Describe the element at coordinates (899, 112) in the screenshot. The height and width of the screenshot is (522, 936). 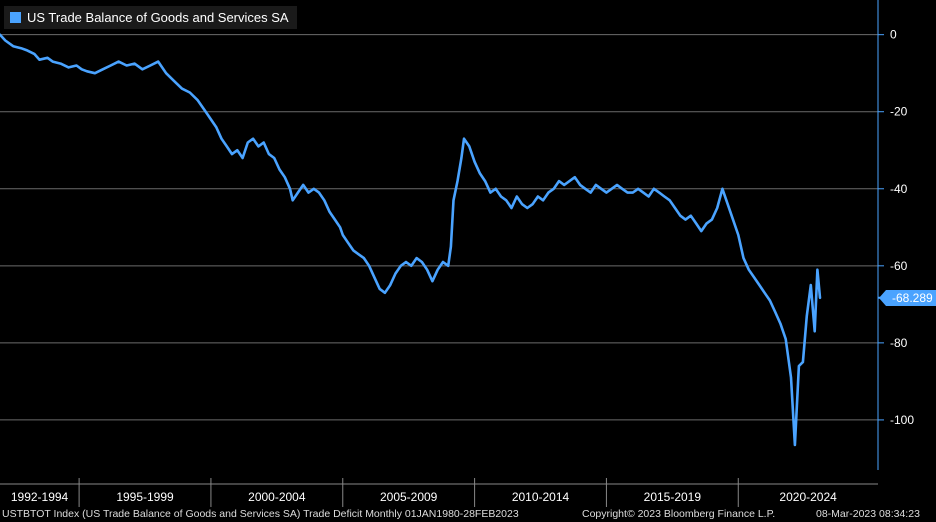
I see `y-tick-label: -20` at that location.